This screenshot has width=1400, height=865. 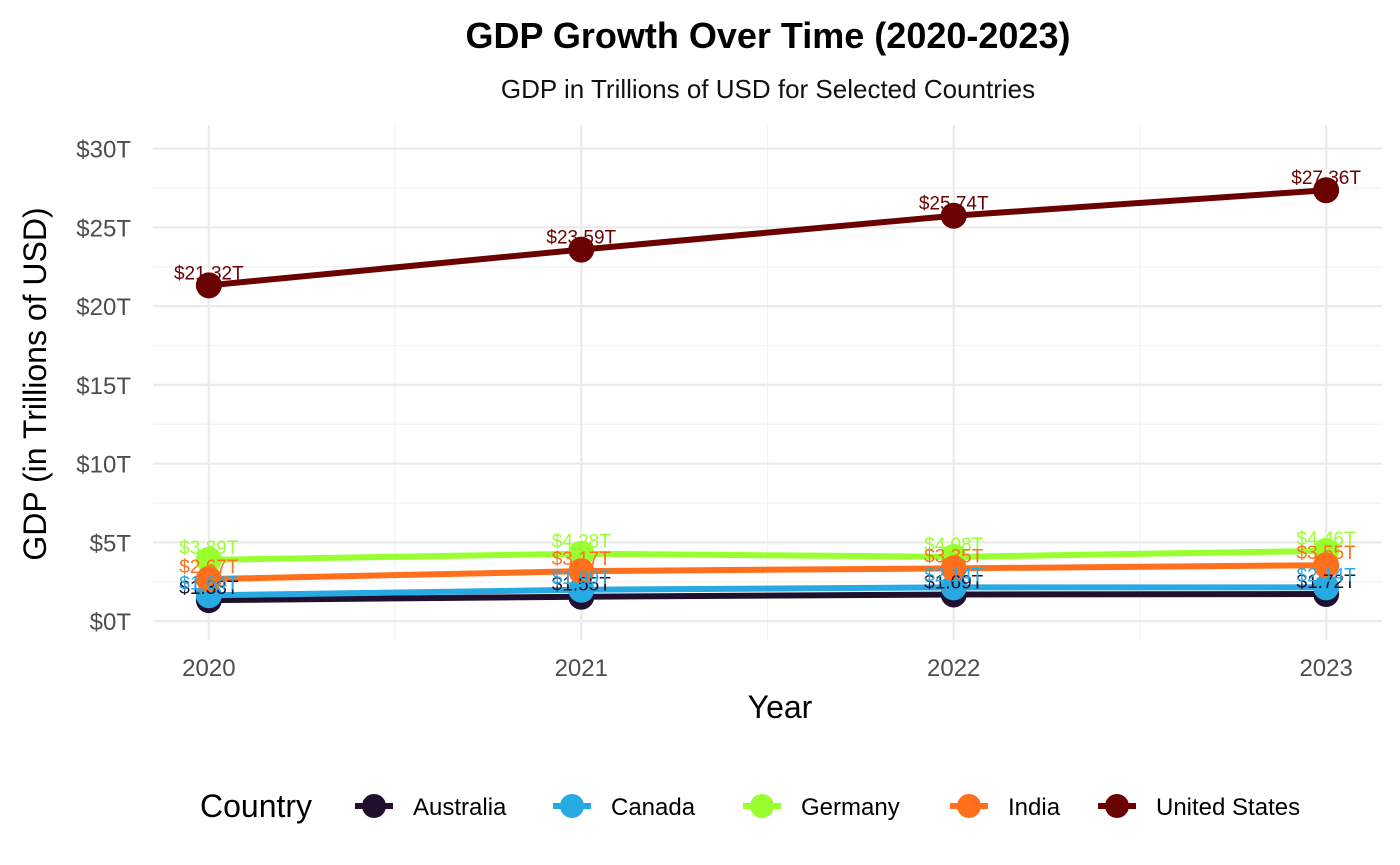 What do you see at coordinates (767, 238) in the screenshot?
I see `series-line-united-states` at bounding box center [767, 238].